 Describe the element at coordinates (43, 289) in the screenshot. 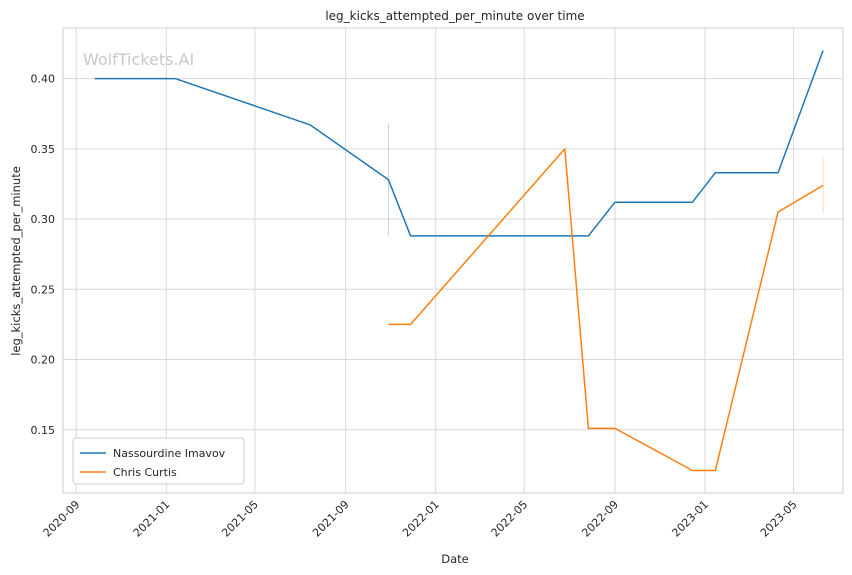

I see `y-tick-label: 0.25` at that location.